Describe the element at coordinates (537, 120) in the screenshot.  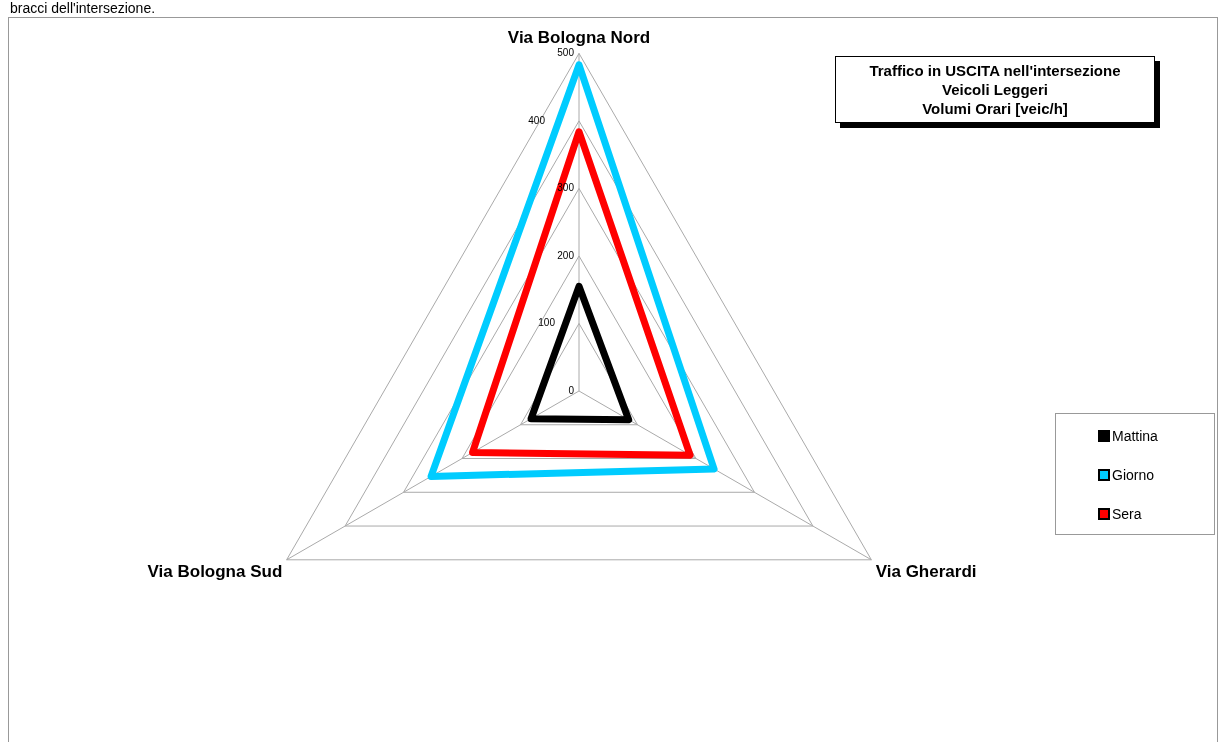
I see `y-tick-label: 400` at that location.